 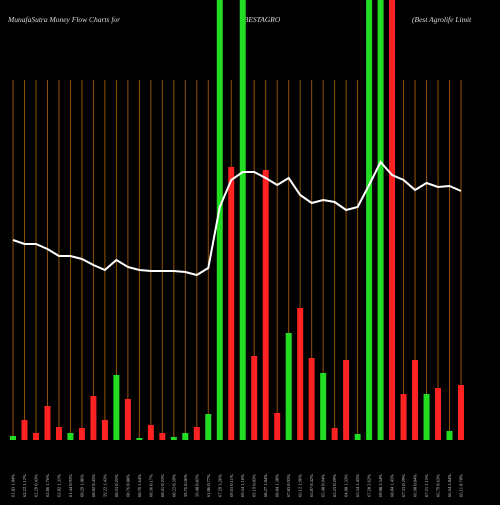 I want to click on x-tick-label: 60.53 0.25%, so click(x=116, y=485).